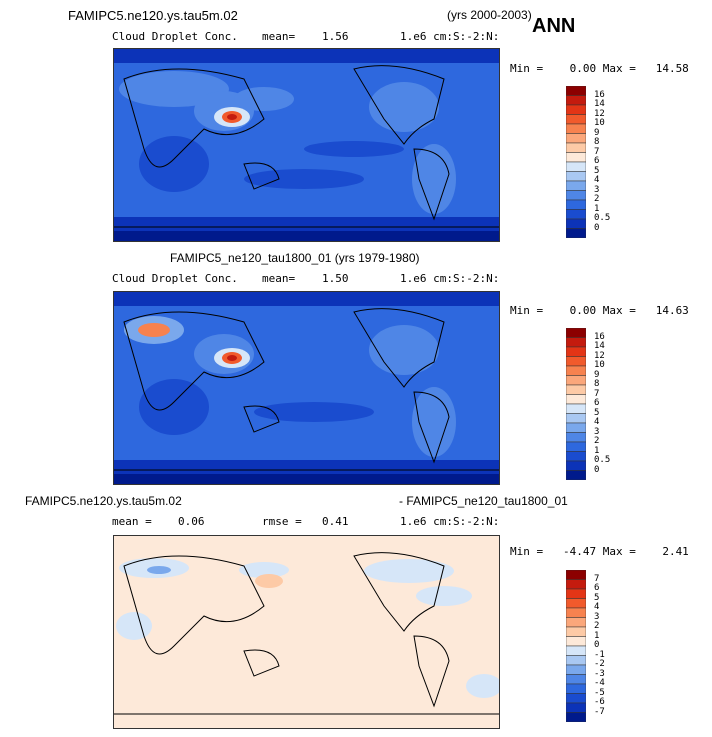 The image size is (712, 737). I want to click on panel1-minmax: Min = 0.00 Max = 14.58, so click(599, 68).